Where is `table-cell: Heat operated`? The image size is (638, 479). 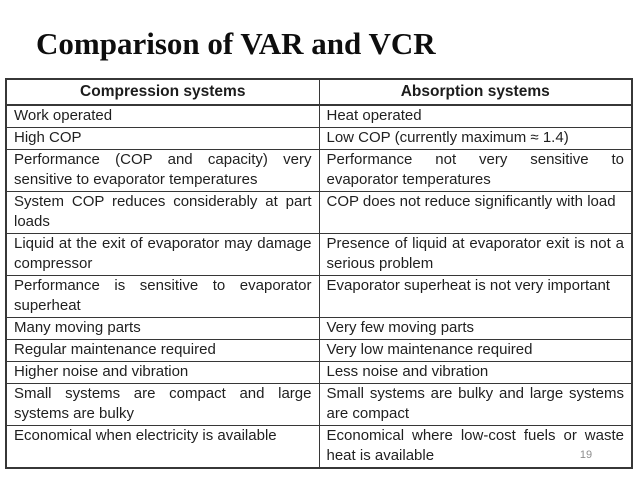 table-cell: Heat operated is located at coordinates (475, 116).